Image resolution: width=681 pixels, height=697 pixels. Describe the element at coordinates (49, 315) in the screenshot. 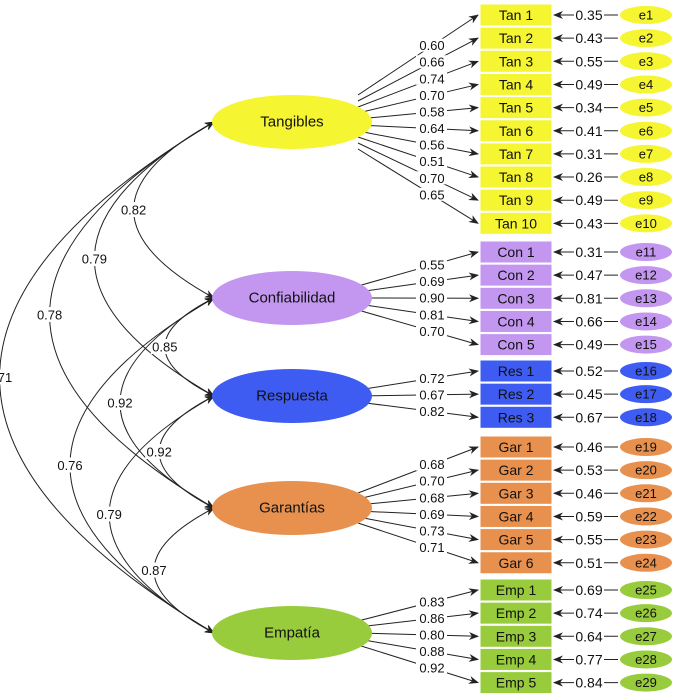

I see `covariance-value: 0.78` at that location.